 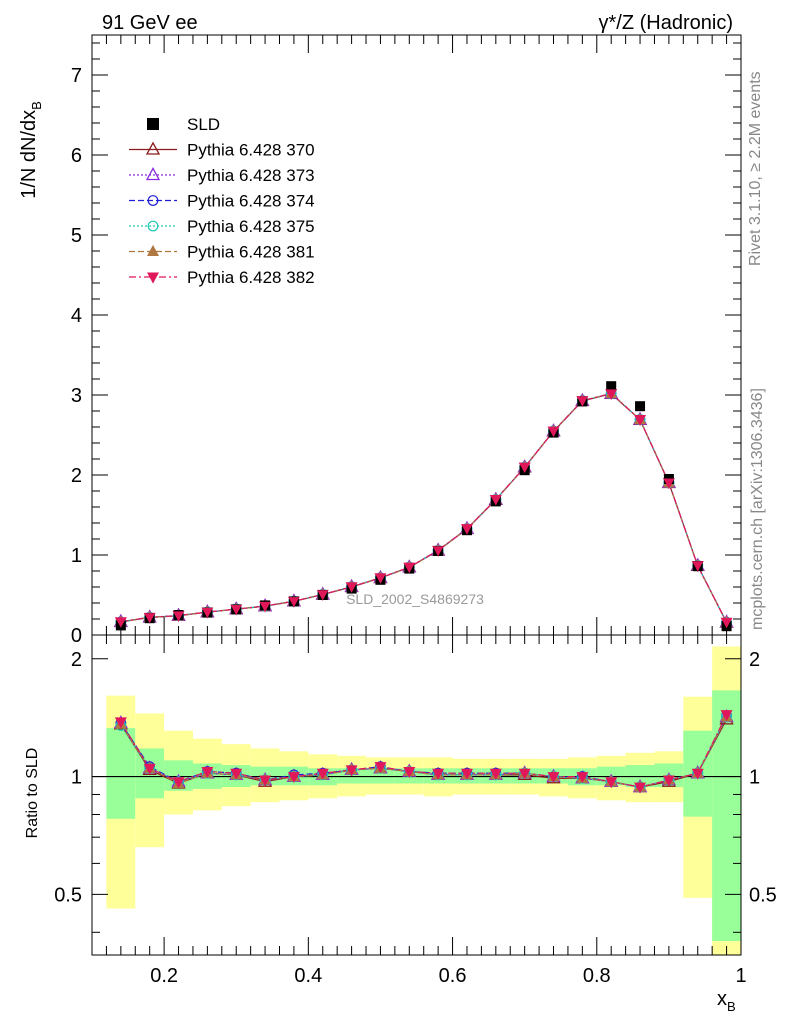 What do you see at coordinates (183, 124) in the screenshot?
I see `legend-item: SLD` at bounding box center [183, 124].